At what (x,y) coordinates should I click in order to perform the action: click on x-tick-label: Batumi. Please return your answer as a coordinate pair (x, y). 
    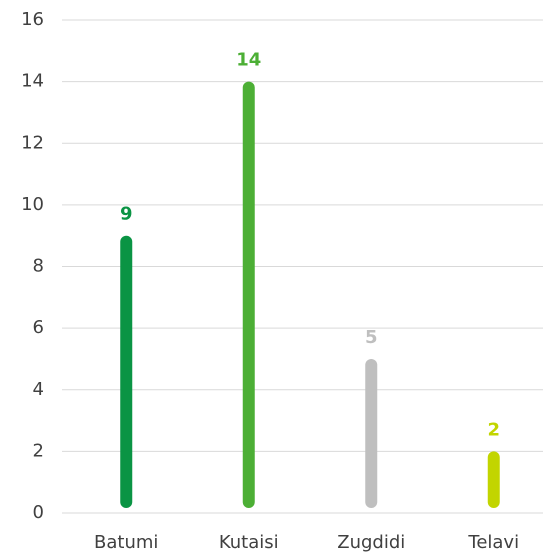
    Looking at the image, I should click on (126, 542).